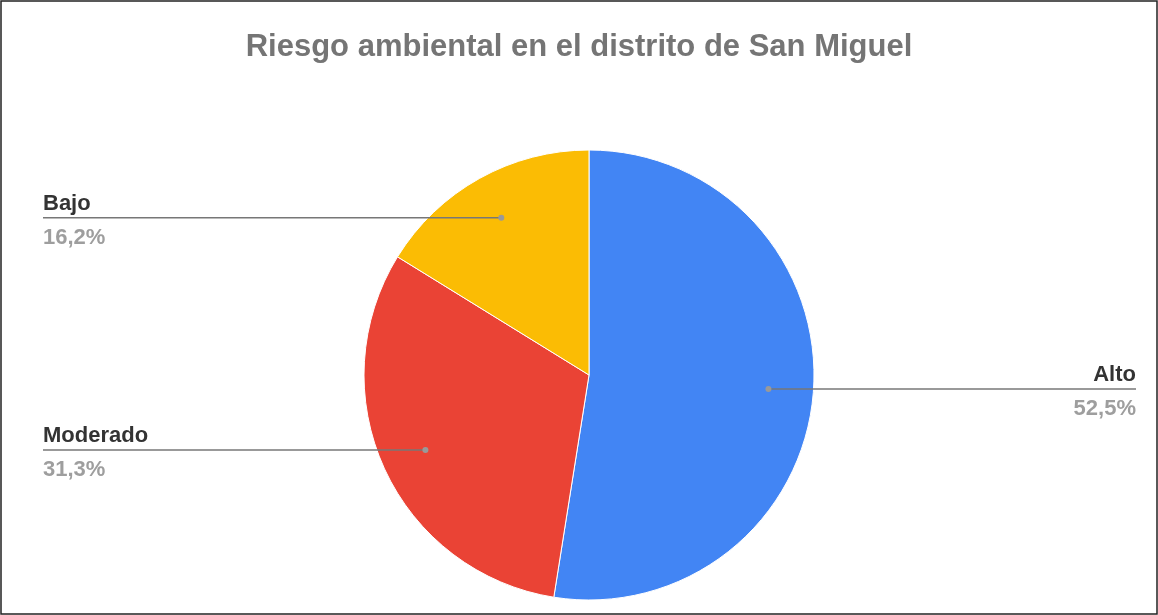 This screenshot has height=615, width=1158. I want to click on slice-label: Bajo, so click(67, 202).